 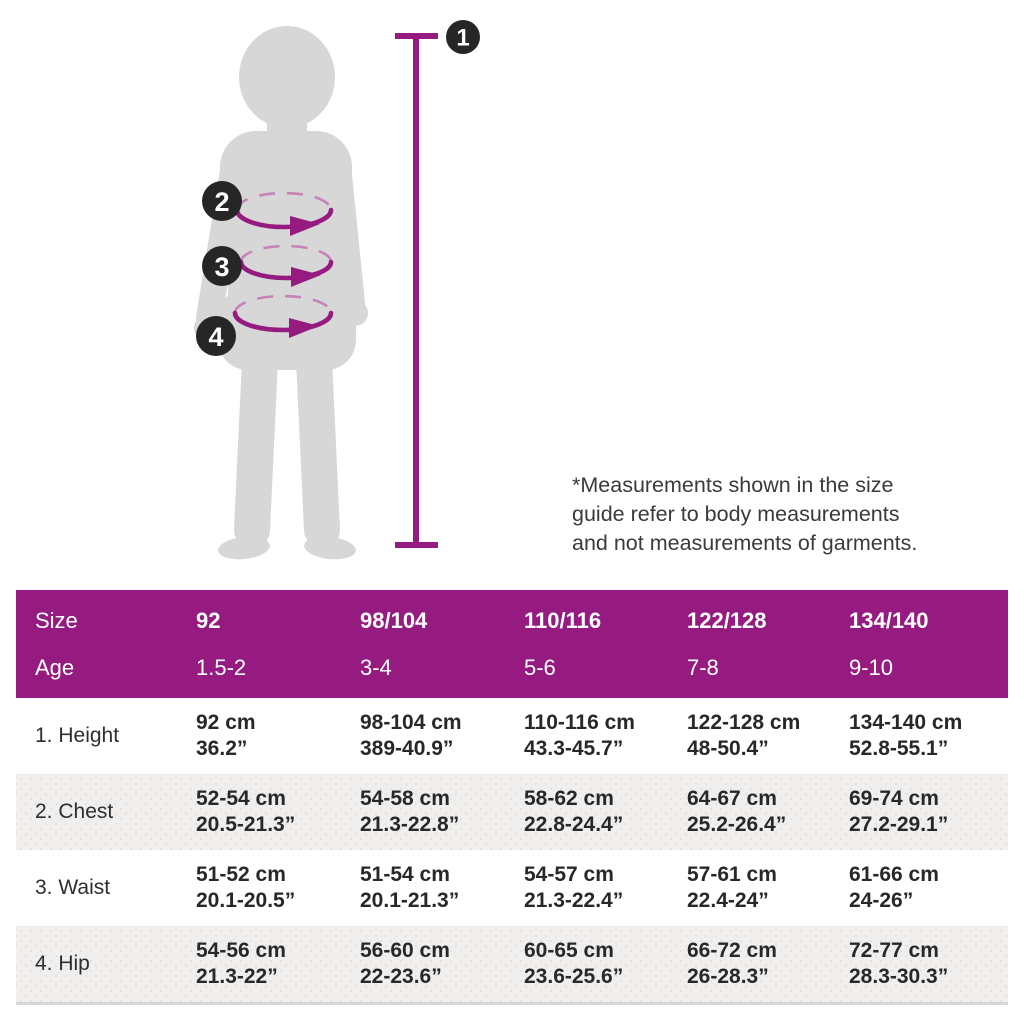 What do you see at coordinates (768, 964) in the screenshot?
I see `measurement-cell: 66-72 cm 26-28.3”` at bounding box center [768, 964].